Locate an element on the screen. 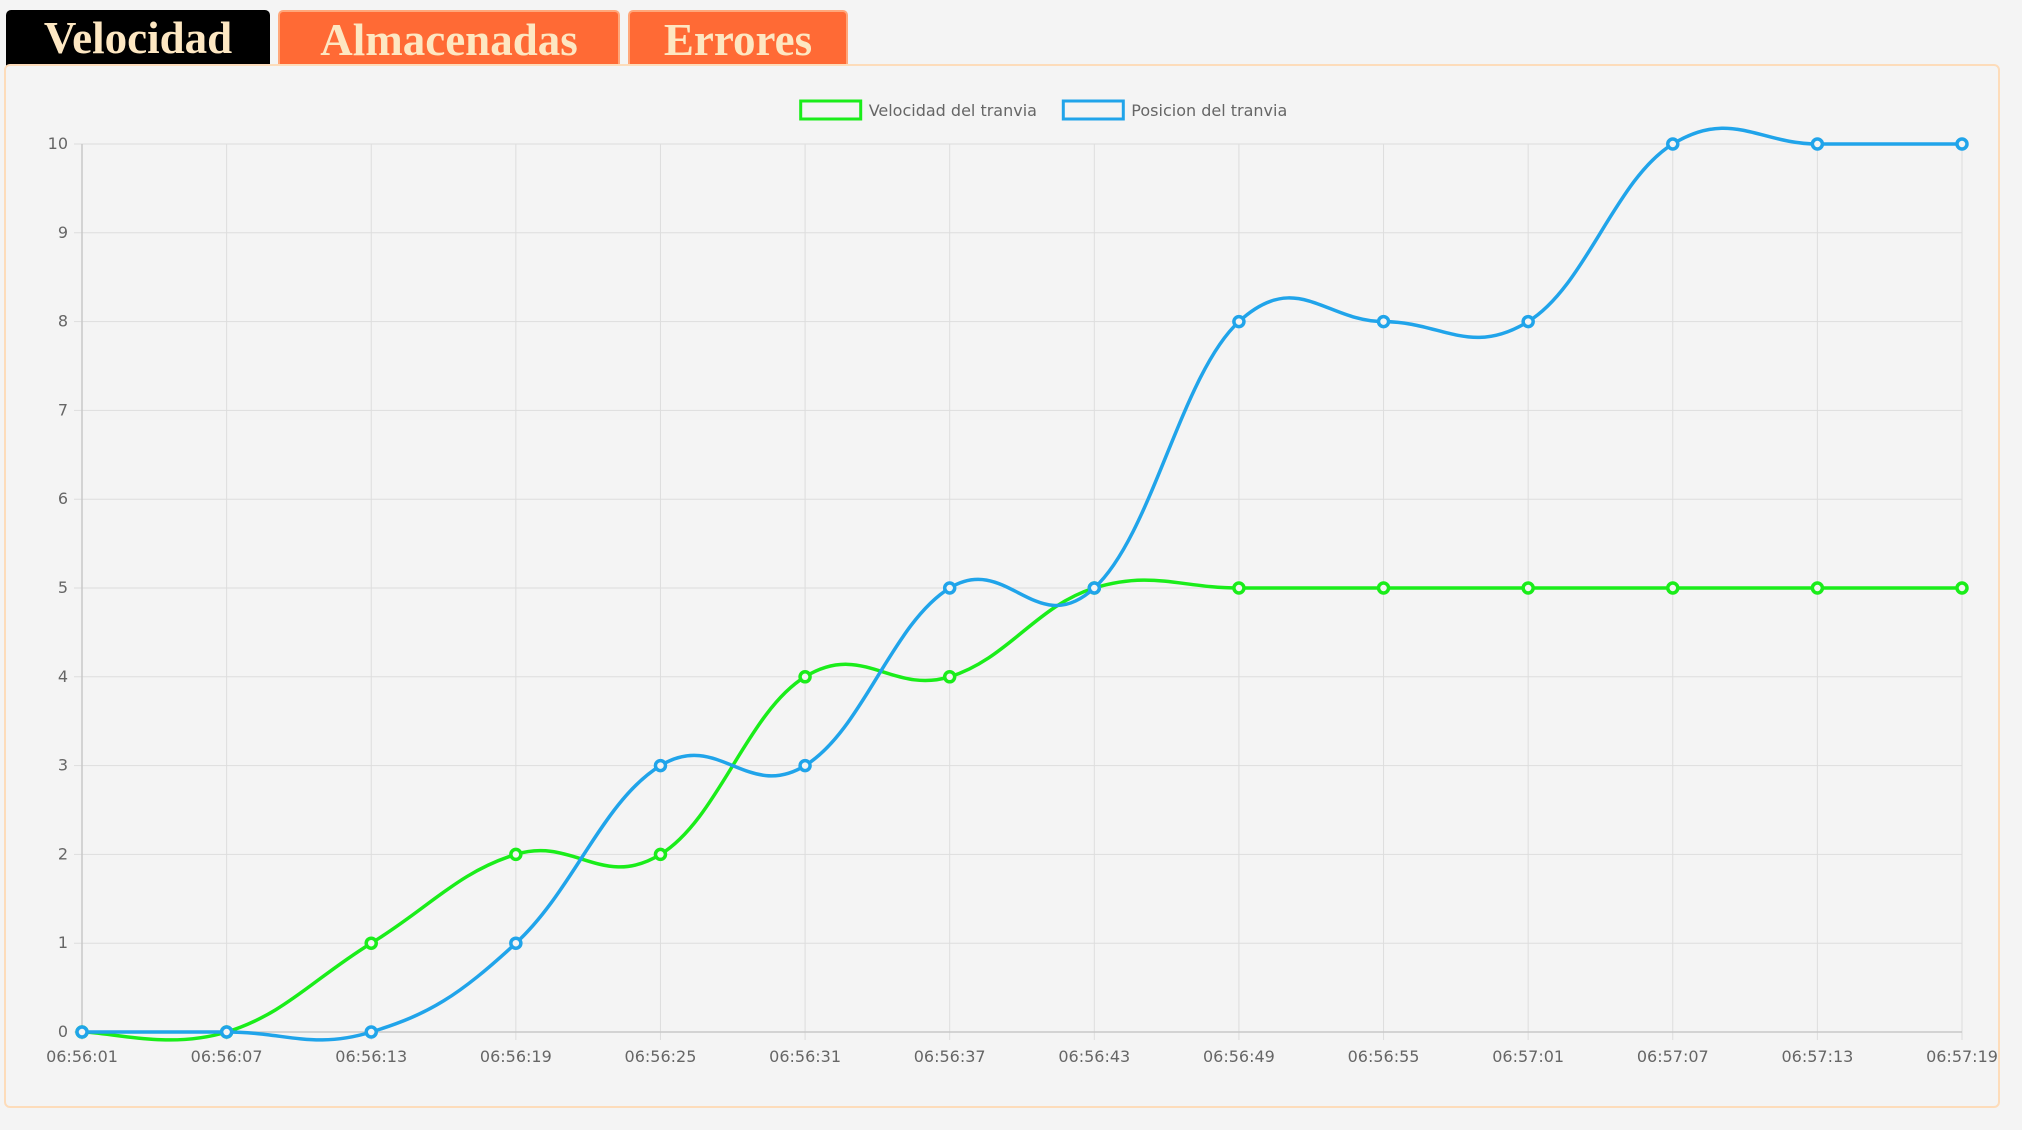 Image resolution: width=2022 pixels, height=1130 pixels. x-tick-label: 06:56:49 is located at coordinates (1239, 1056).